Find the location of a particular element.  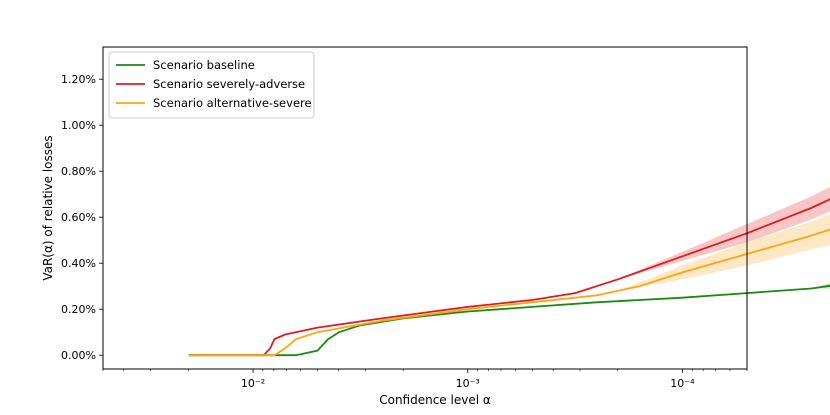

y-tick-label: 0.80% is located at coordinates (78, 171).